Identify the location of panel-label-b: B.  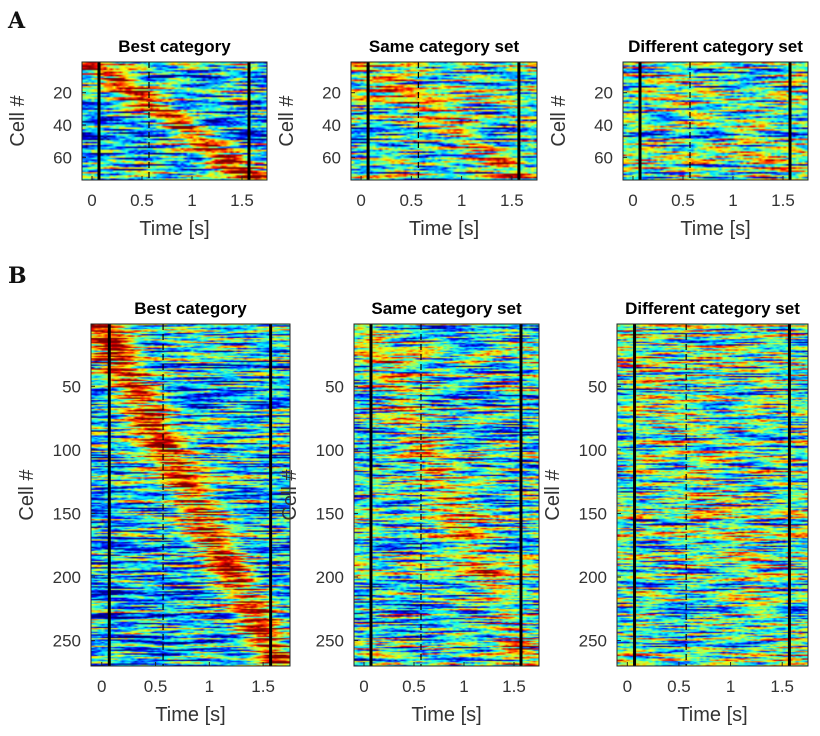
(17, 276).